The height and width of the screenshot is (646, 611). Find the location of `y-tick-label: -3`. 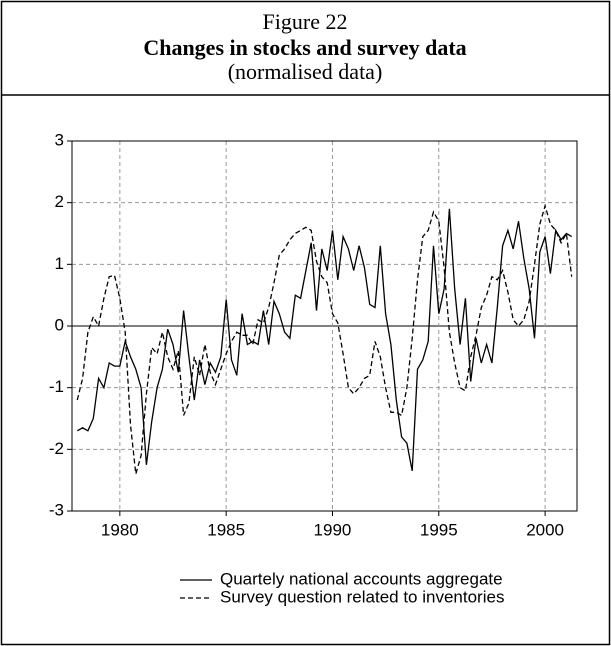

y-tick-label: -3 is located at coordinates (56, 509).